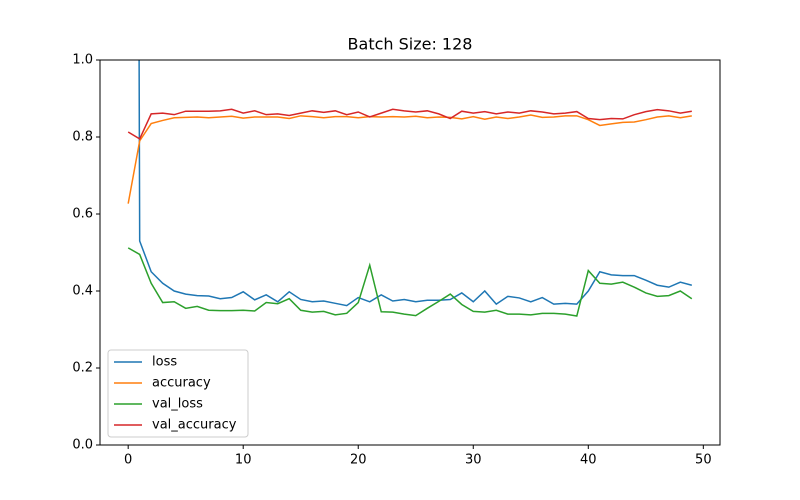 Image resolution: width=800 pixels, height=500 pixels. What do you see at coordinates (177, 404) in the screenshot?
I see `legend-label: val_loss` at bounding box center [177, 404].